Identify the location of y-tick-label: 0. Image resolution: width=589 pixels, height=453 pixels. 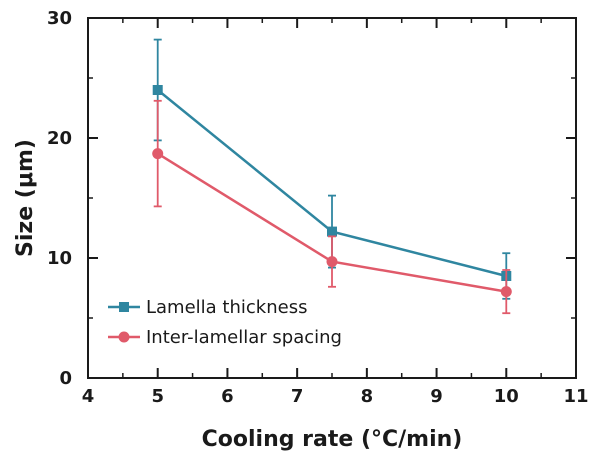
(65, 378).